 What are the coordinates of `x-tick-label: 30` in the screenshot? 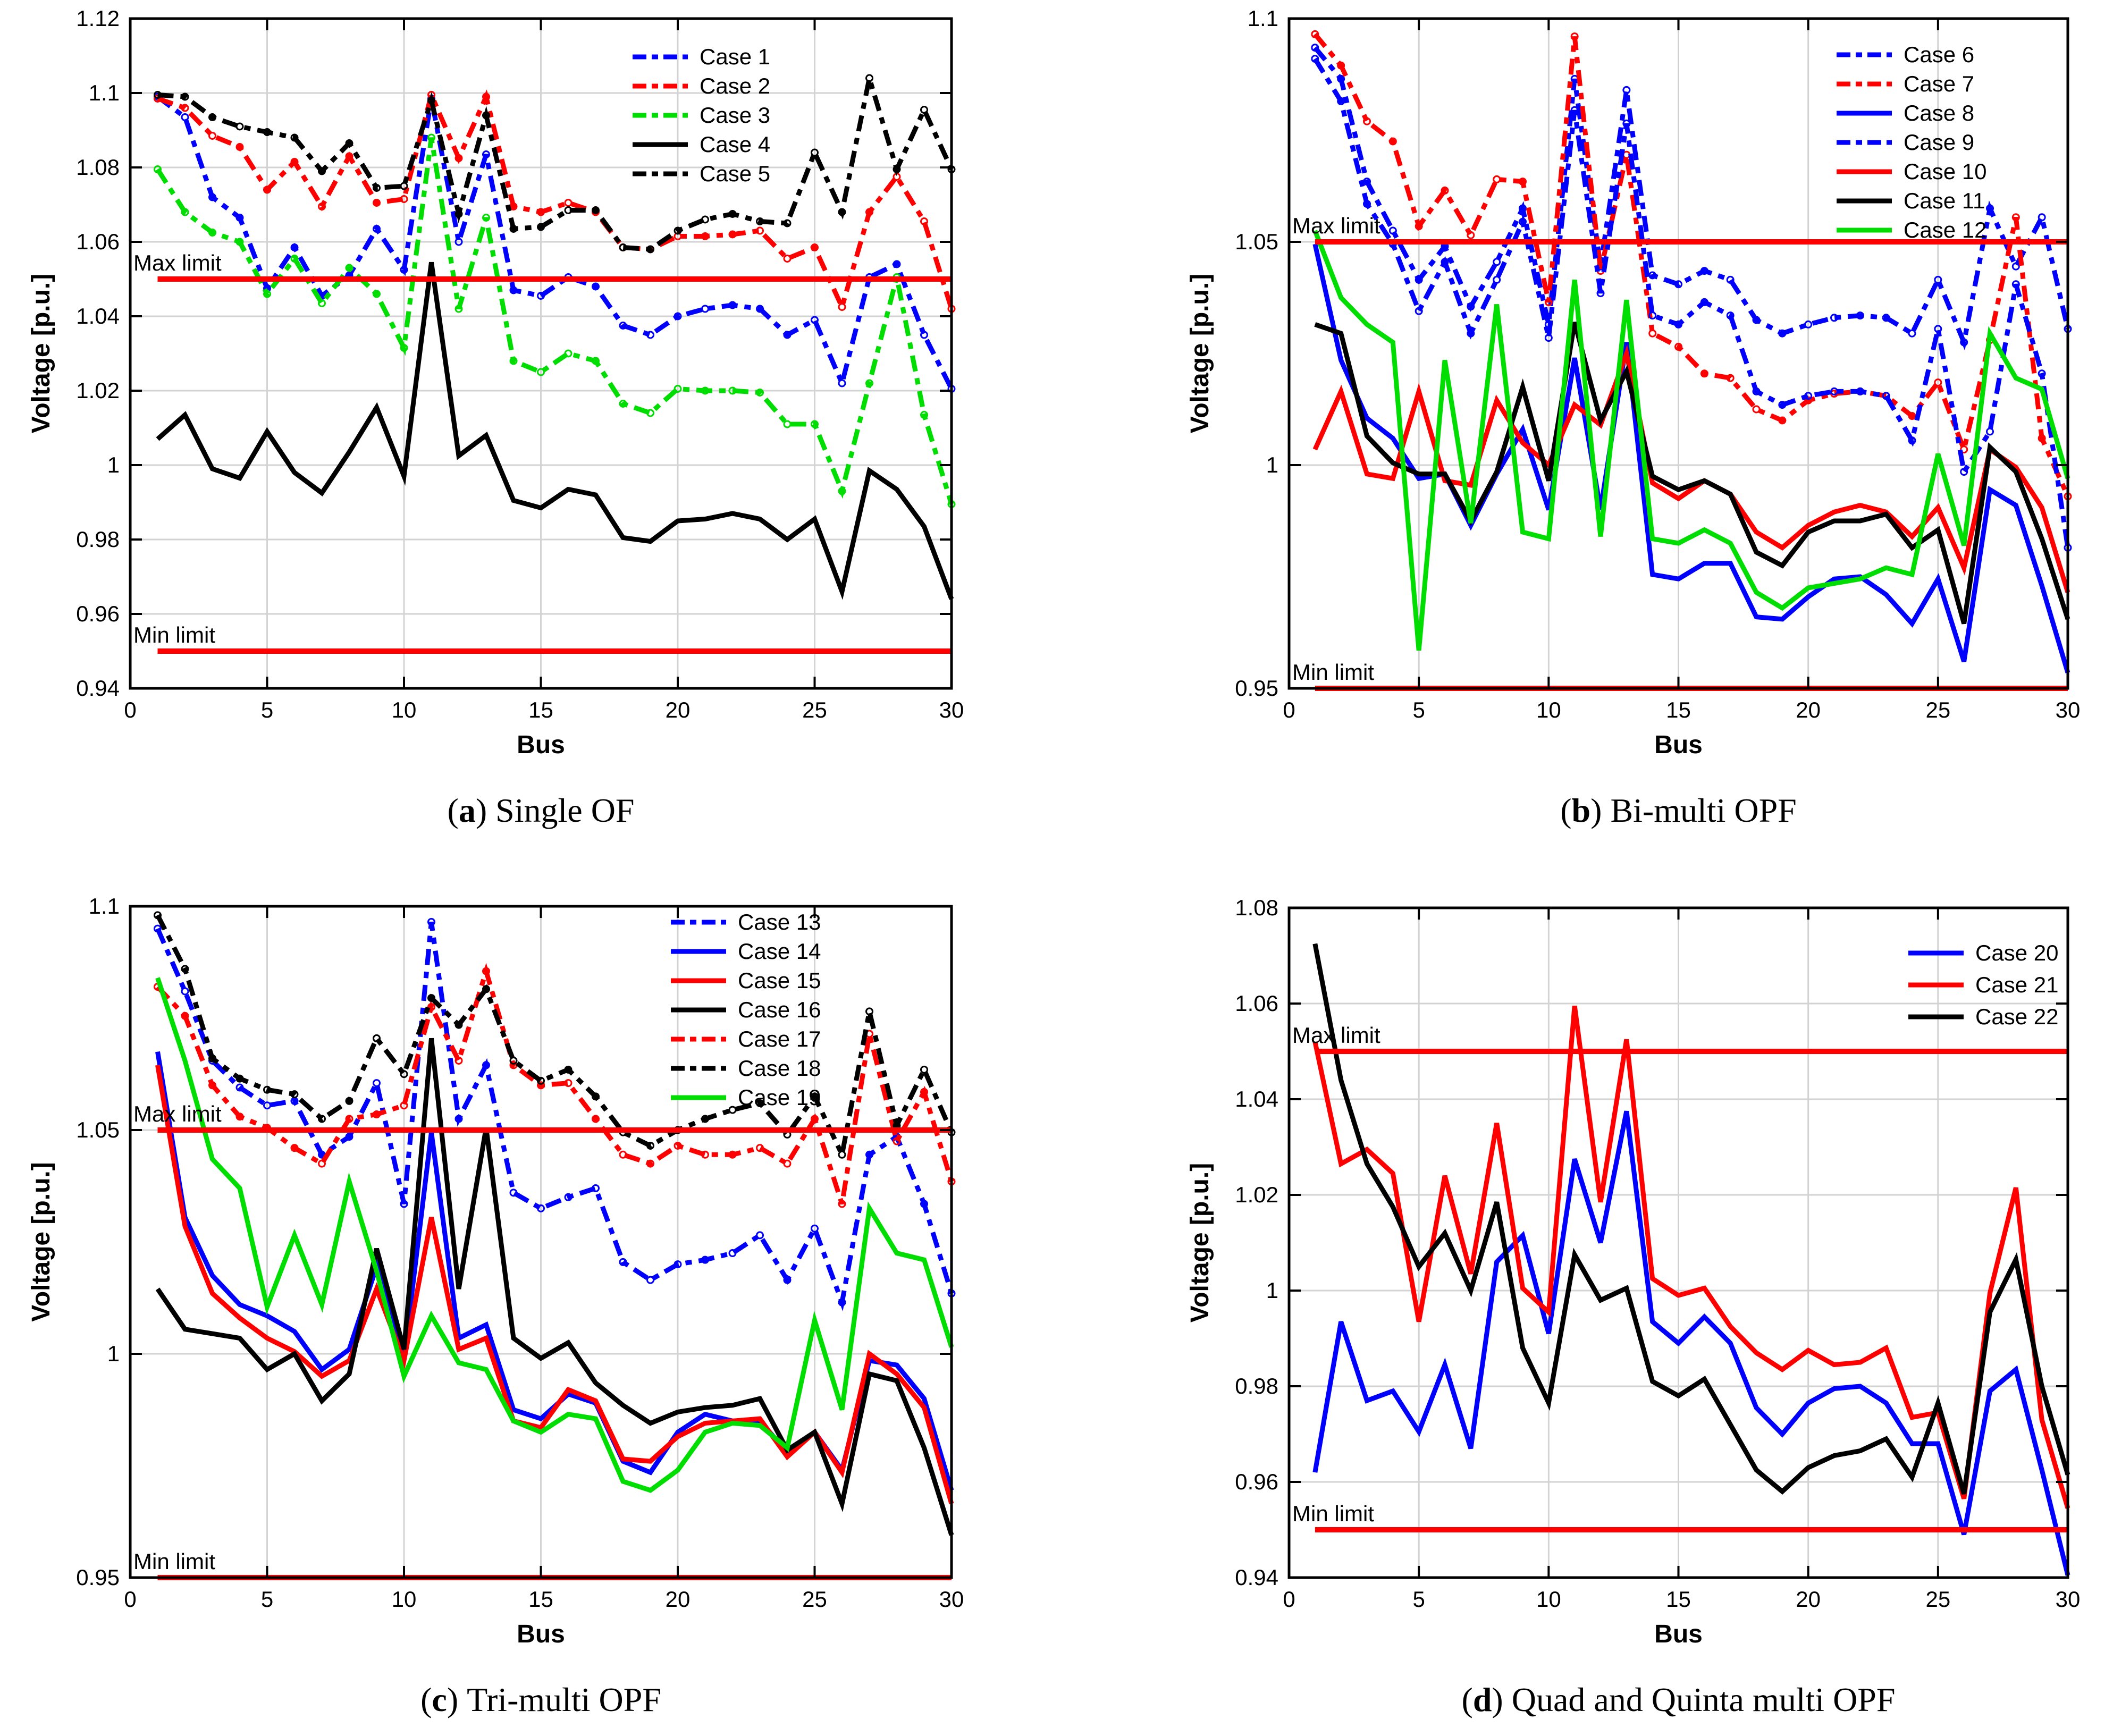 It's located at (951, 709).